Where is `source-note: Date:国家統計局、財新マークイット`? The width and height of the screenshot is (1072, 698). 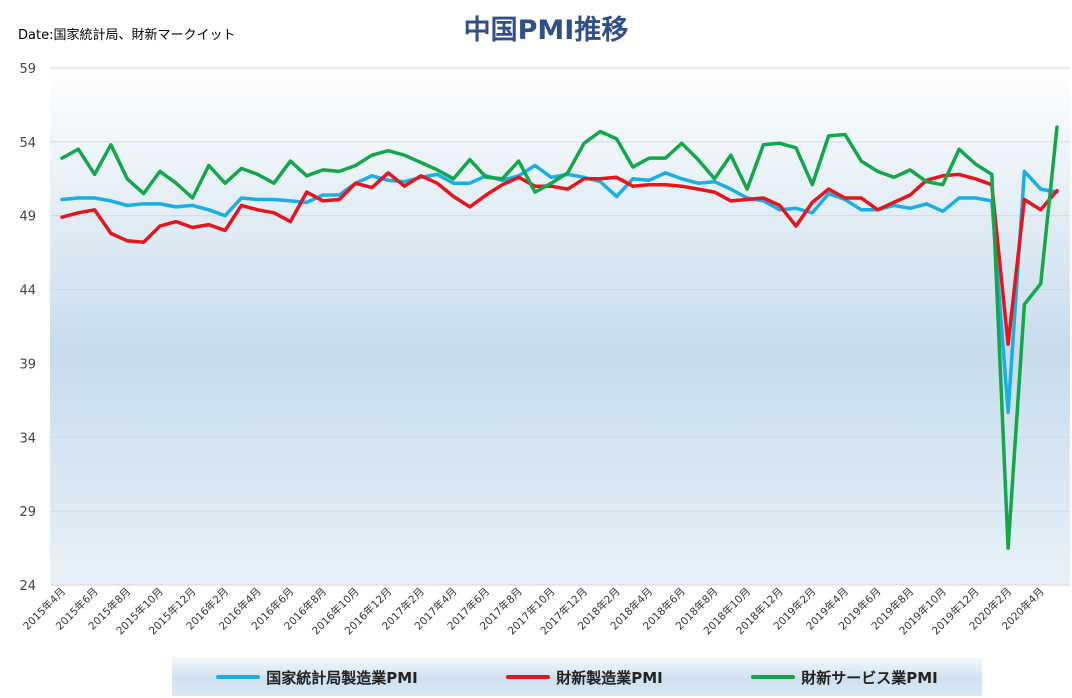
source-note: Date:国家統計局、財新マークイット is located at coordinates (127, 35).